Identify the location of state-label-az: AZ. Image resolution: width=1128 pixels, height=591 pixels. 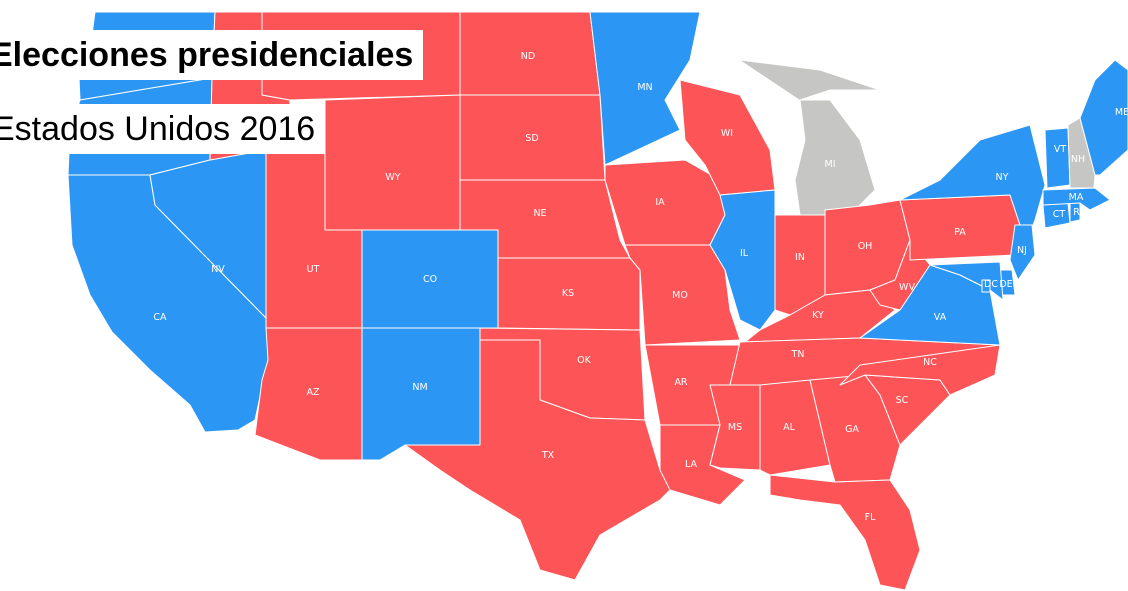
(312, 392).